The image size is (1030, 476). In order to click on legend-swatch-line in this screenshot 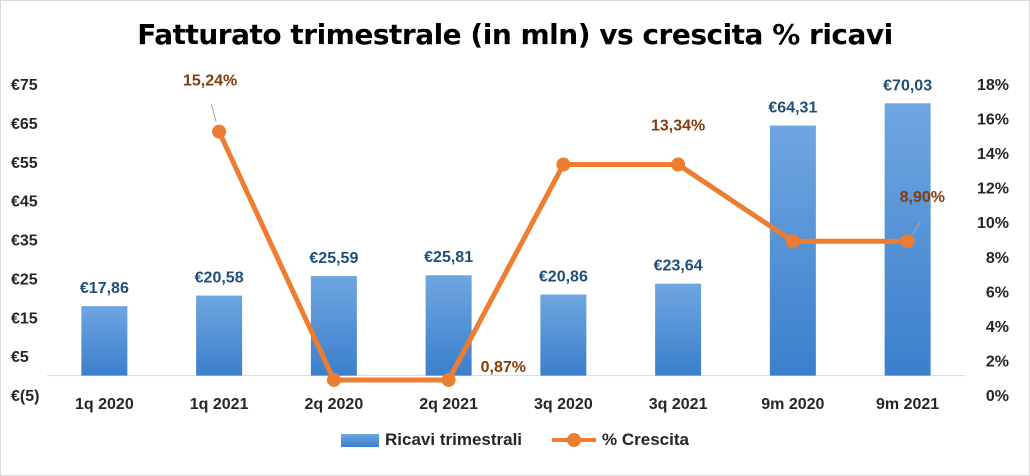, I will do `click(574, 440)`.